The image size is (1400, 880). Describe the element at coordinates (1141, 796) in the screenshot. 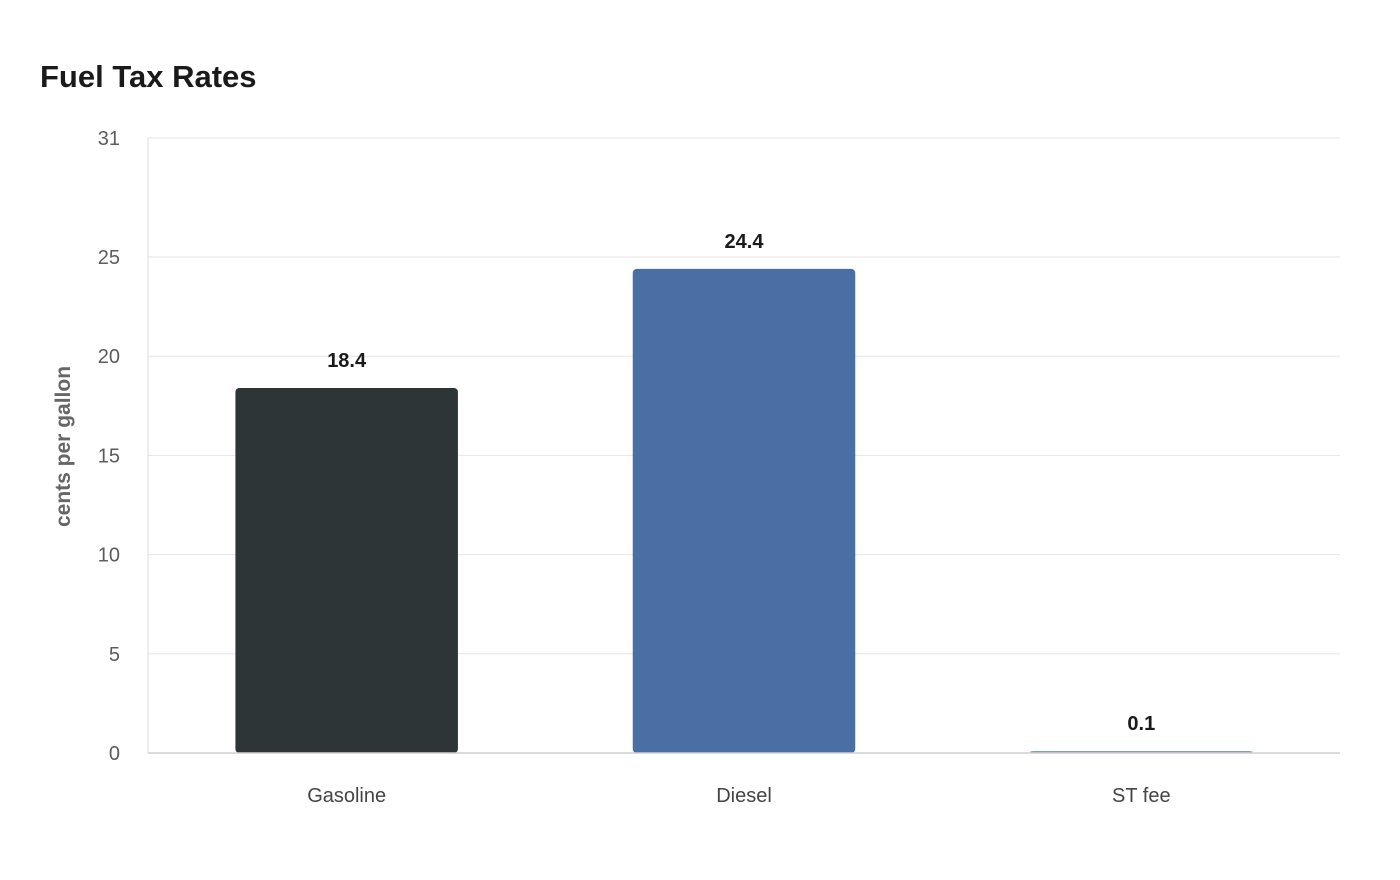

I see `x-category-label: ST fee` at that location.